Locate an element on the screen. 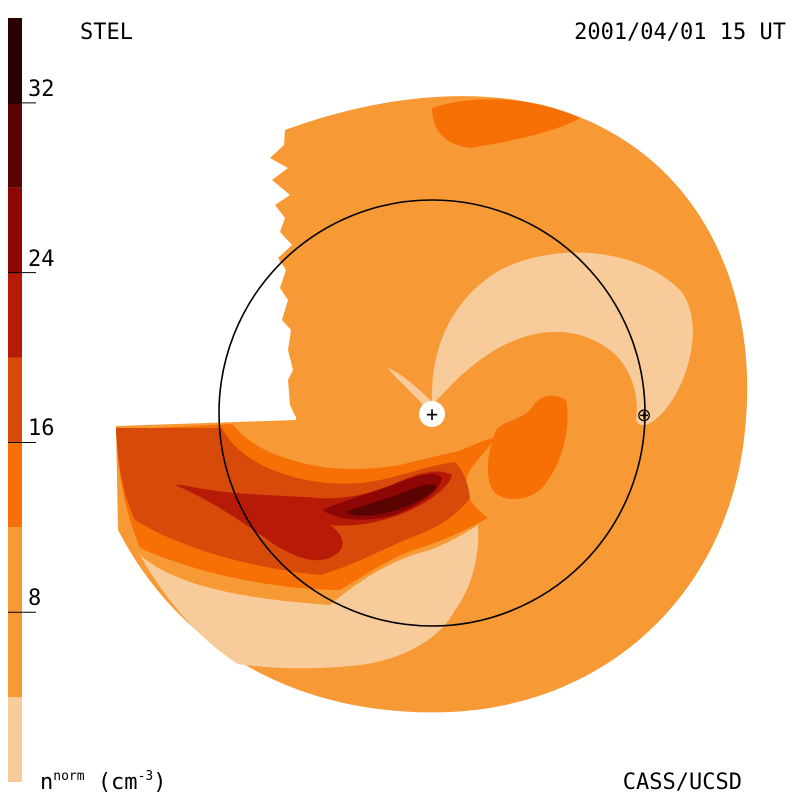 This screenshot has height=800, width=800. sun-marker: + is located at coordinates (432, 414).